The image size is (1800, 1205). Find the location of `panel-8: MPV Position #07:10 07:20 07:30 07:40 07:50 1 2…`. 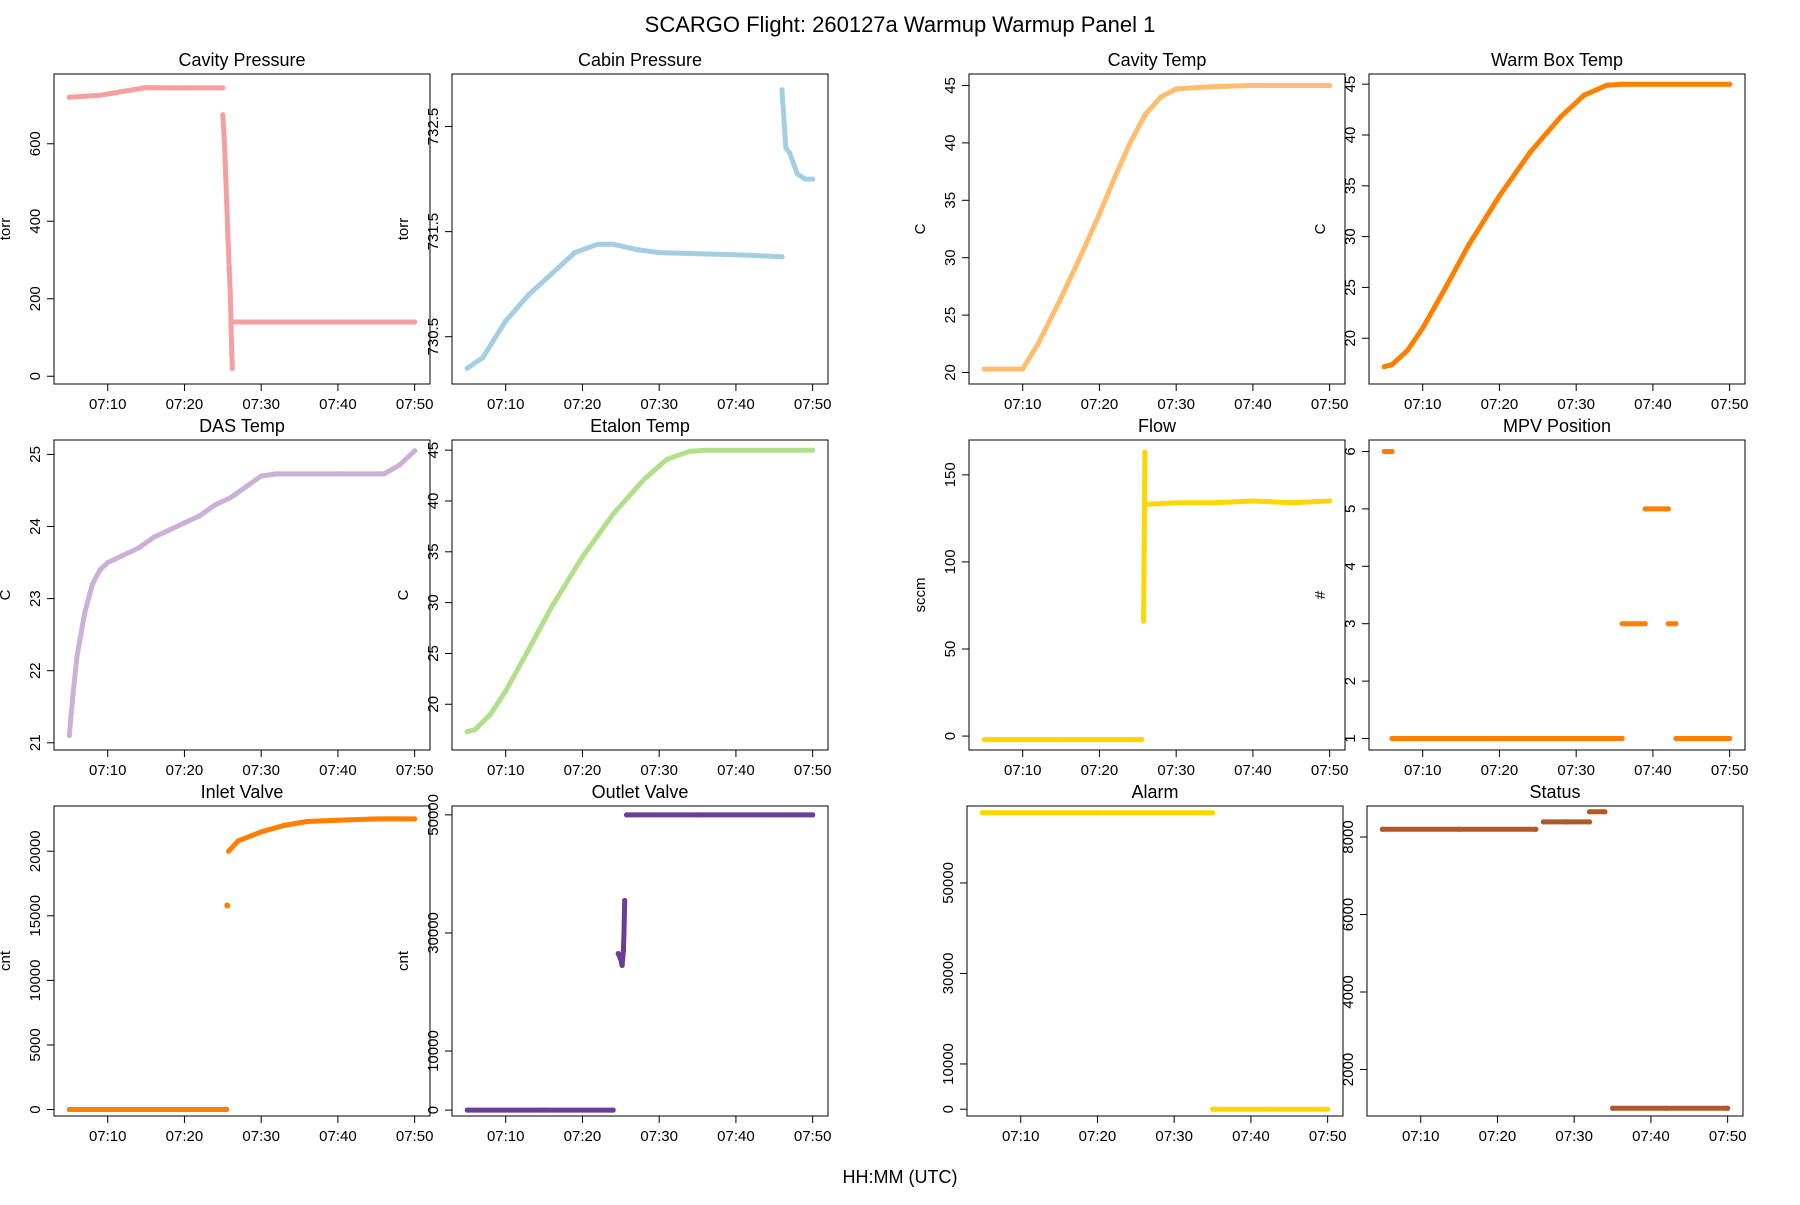

panel-8: MPV Position #07:10 07:20 07:30 07:40 07:50 1 2… is located at coordinates (1530, 597).